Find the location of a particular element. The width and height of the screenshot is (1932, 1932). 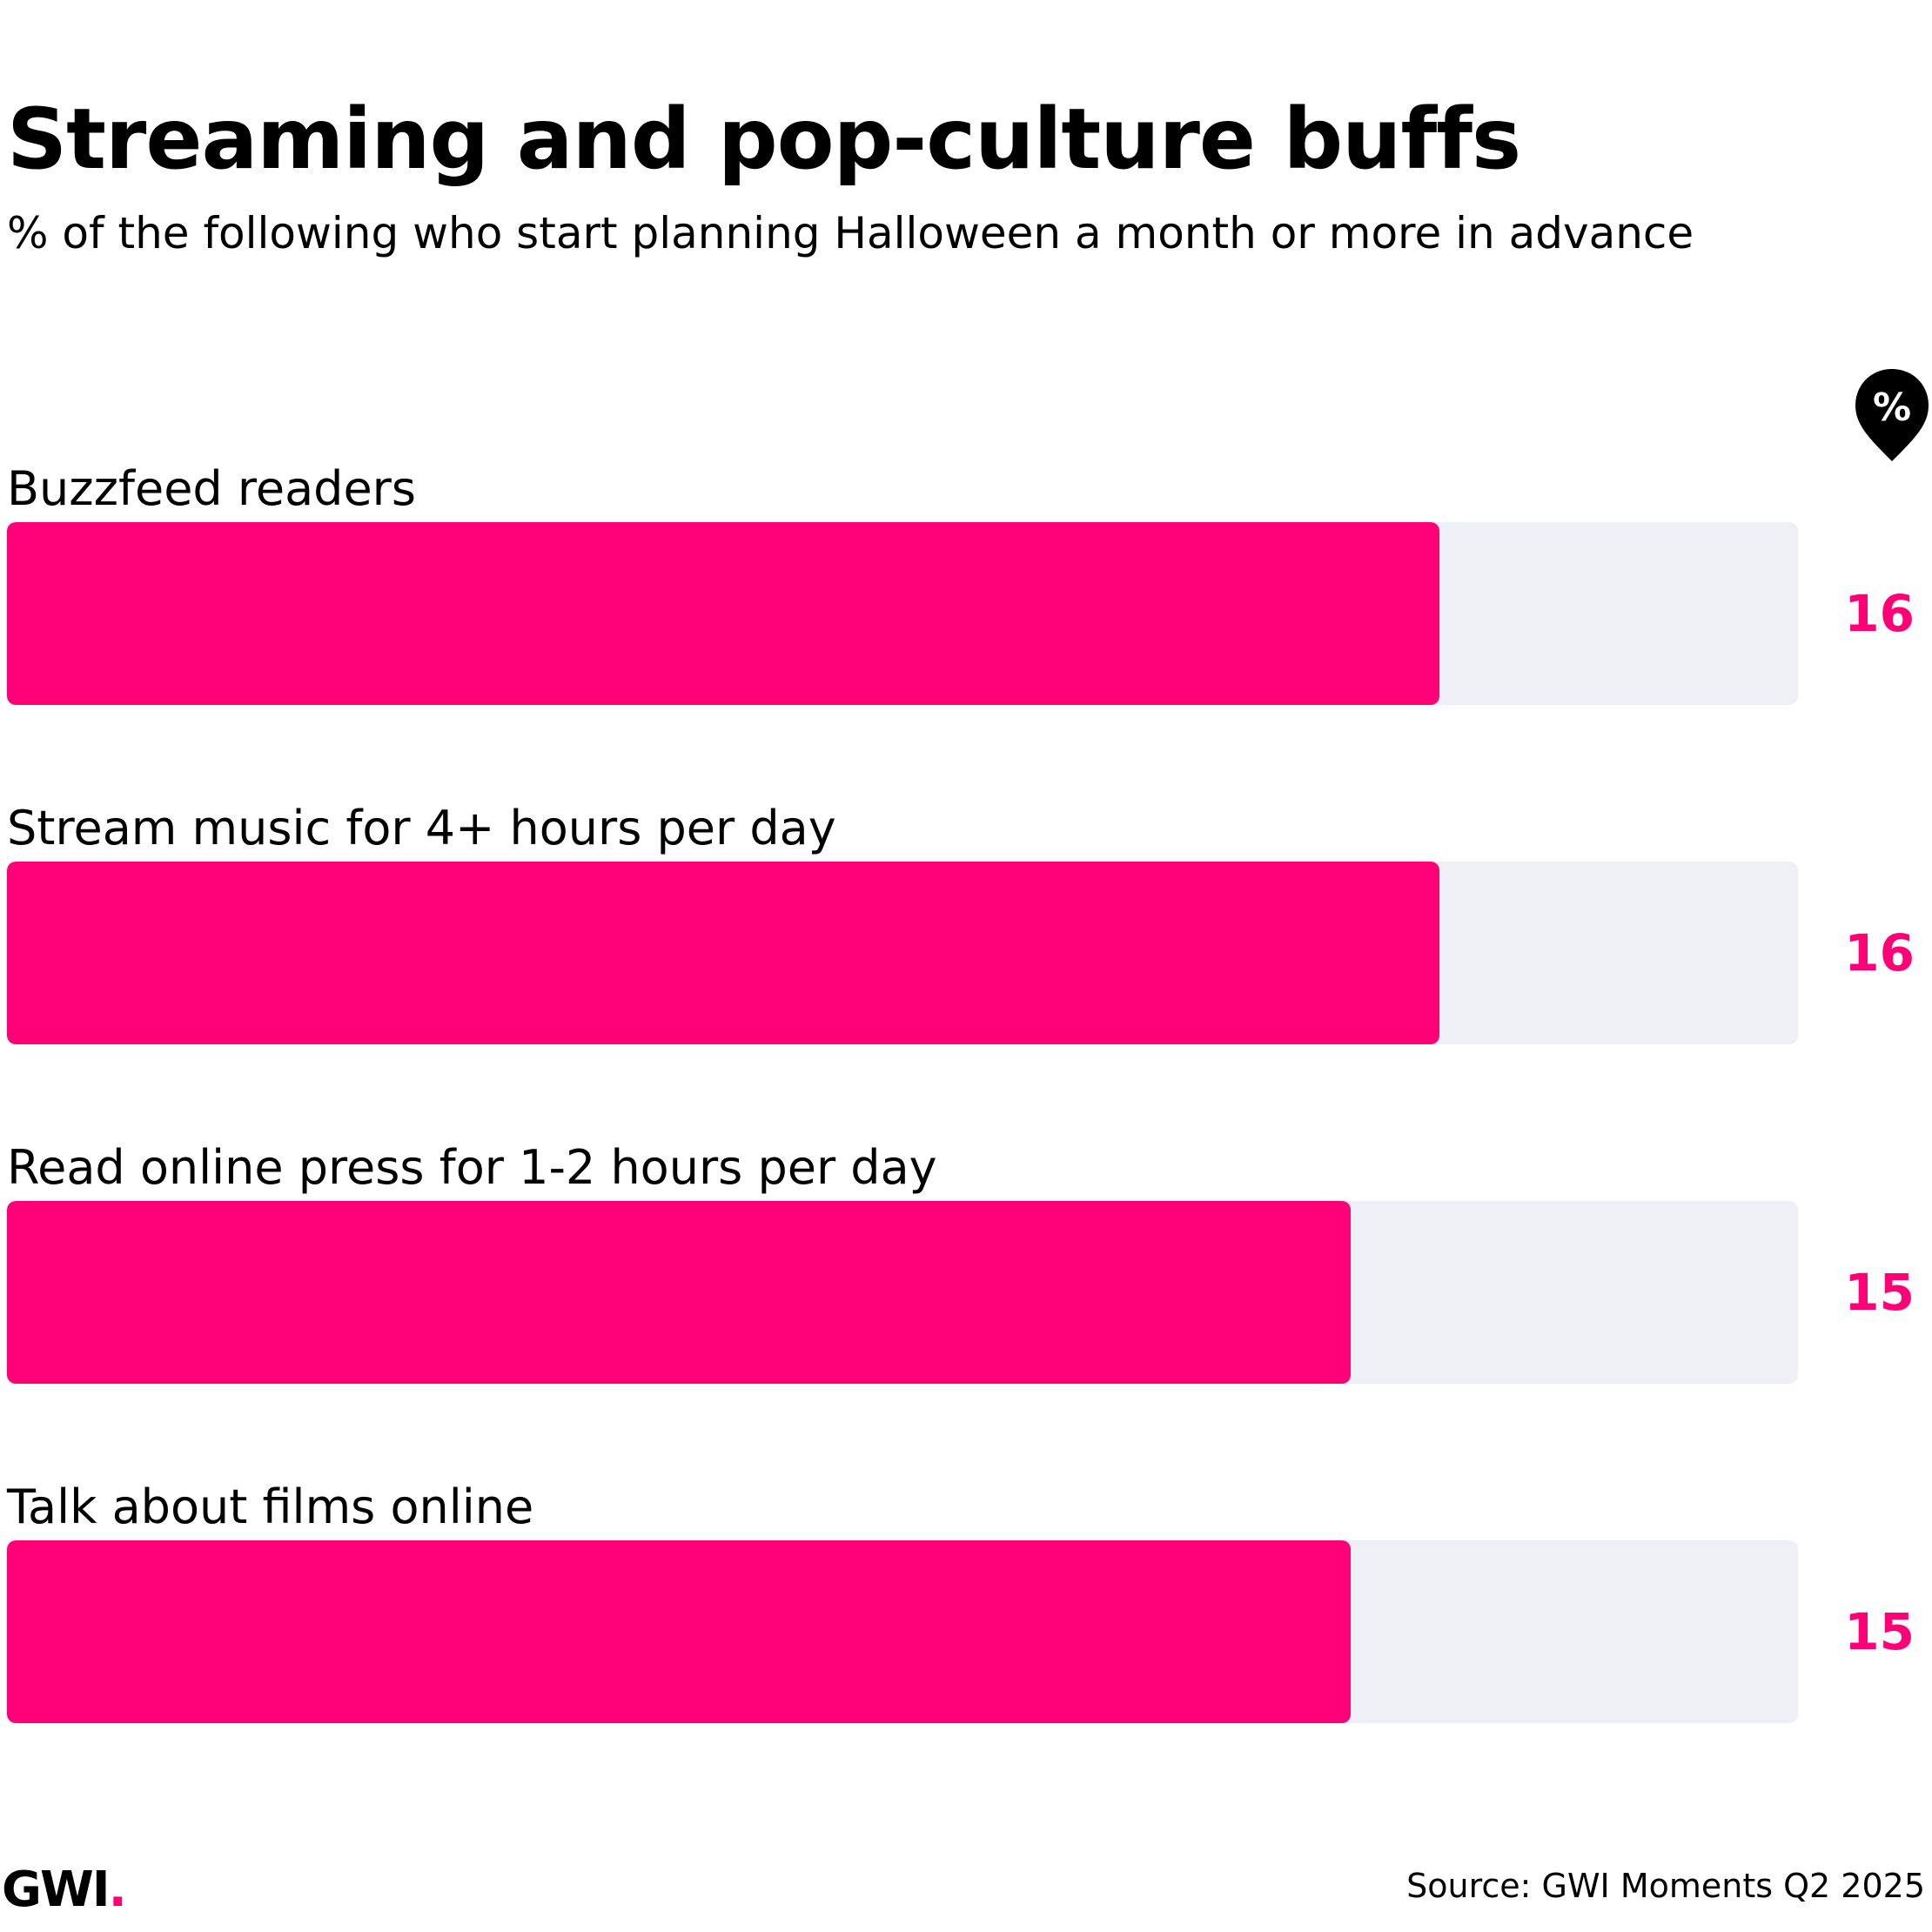

bar-label: Talk about films online is located at coordinates (270, 1506).